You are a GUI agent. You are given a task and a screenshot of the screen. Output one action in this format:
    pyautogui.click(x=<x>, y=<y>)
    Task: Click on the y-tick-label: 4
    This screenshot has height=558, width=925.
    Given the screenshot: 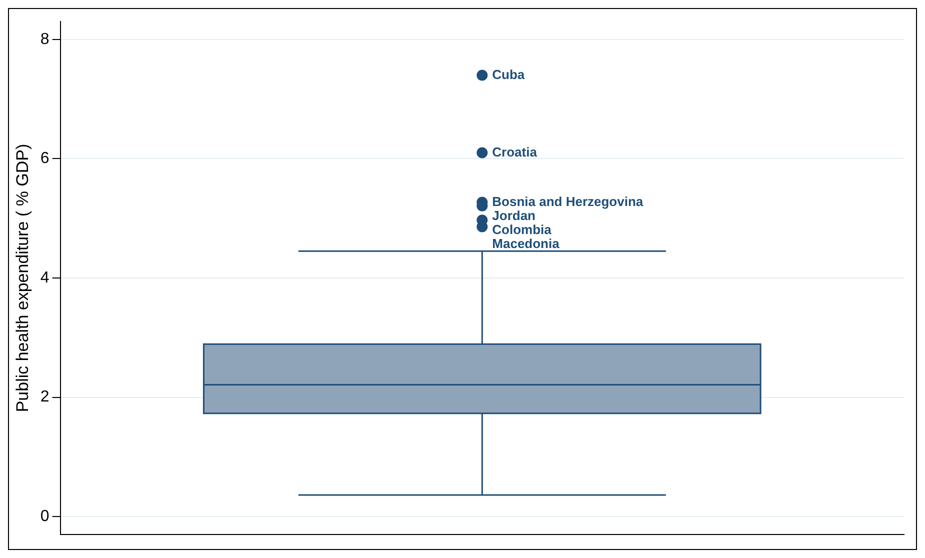 What is the action you would take?
    pyautogui.click(x=45, y=277)
    